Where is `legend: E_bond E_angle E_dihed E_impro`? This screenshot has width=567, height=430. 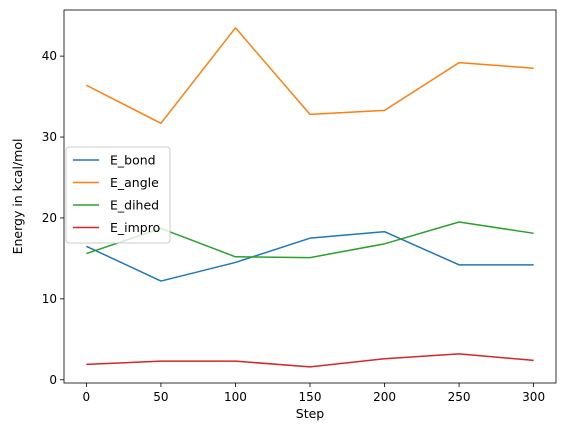 legend: E_bond E_angle E_dihed E_impro is located at coordinates (118, 195).